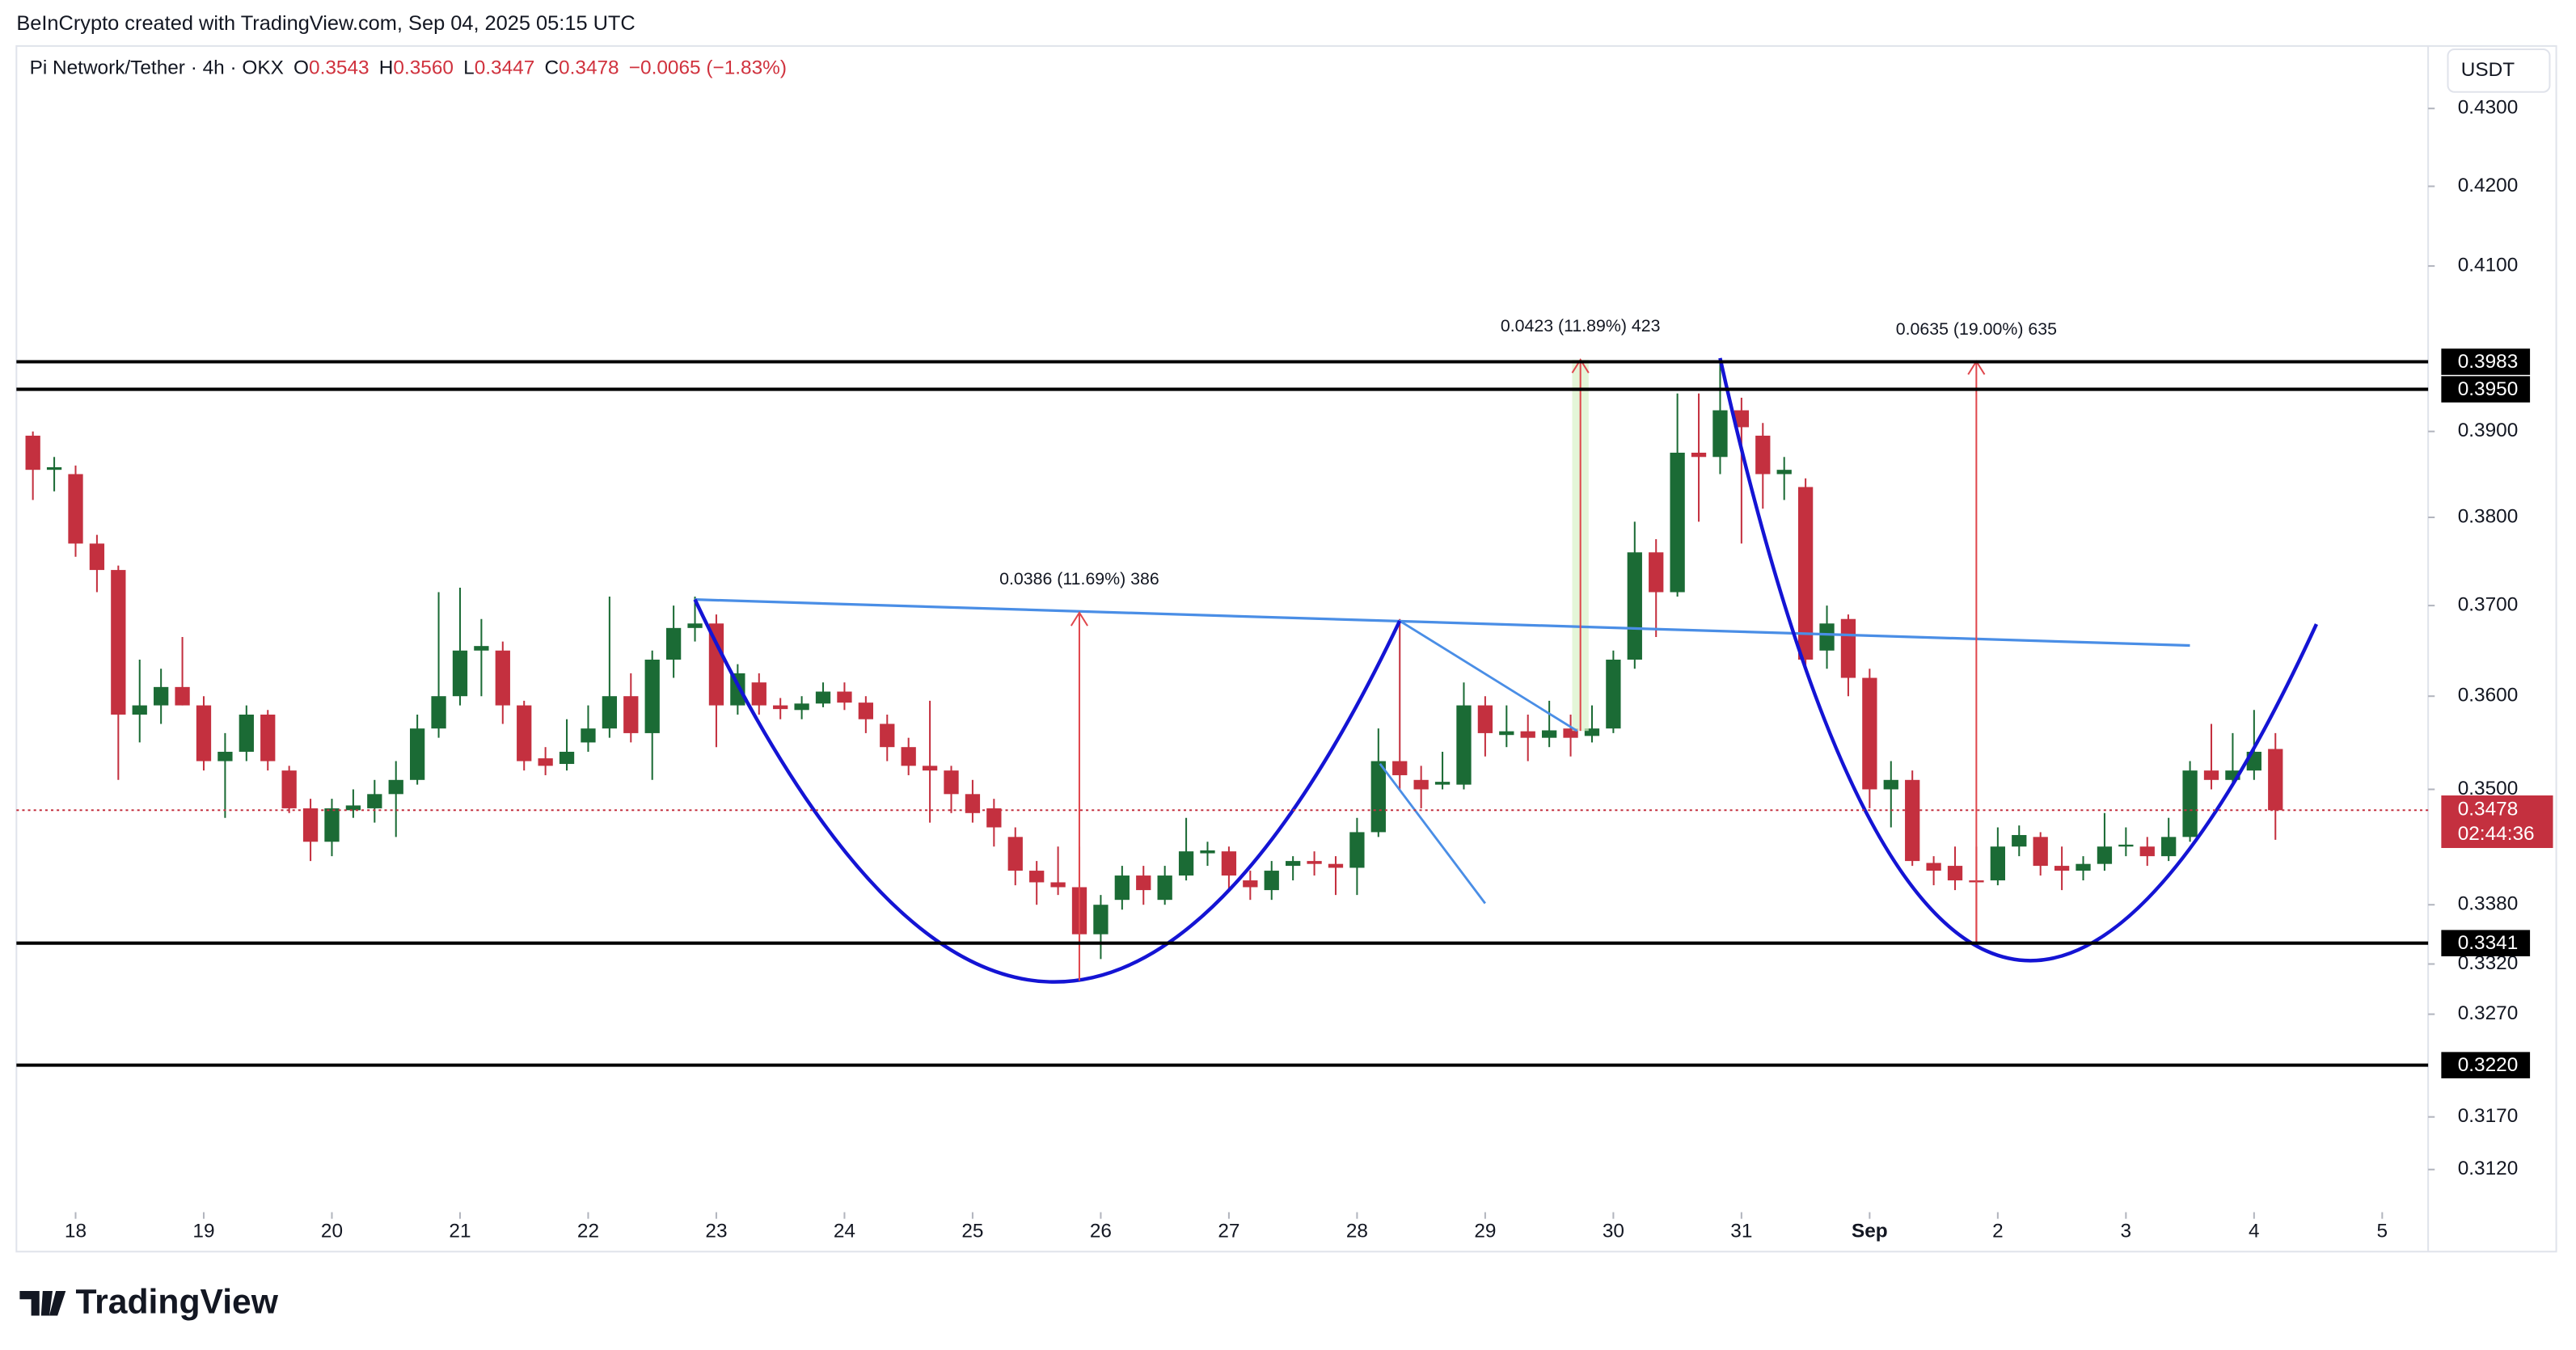 Image resolution: width=2576 pixels, height=1350 pixels. I want to click on x-tick-label: 2, so click(1998, 1231).